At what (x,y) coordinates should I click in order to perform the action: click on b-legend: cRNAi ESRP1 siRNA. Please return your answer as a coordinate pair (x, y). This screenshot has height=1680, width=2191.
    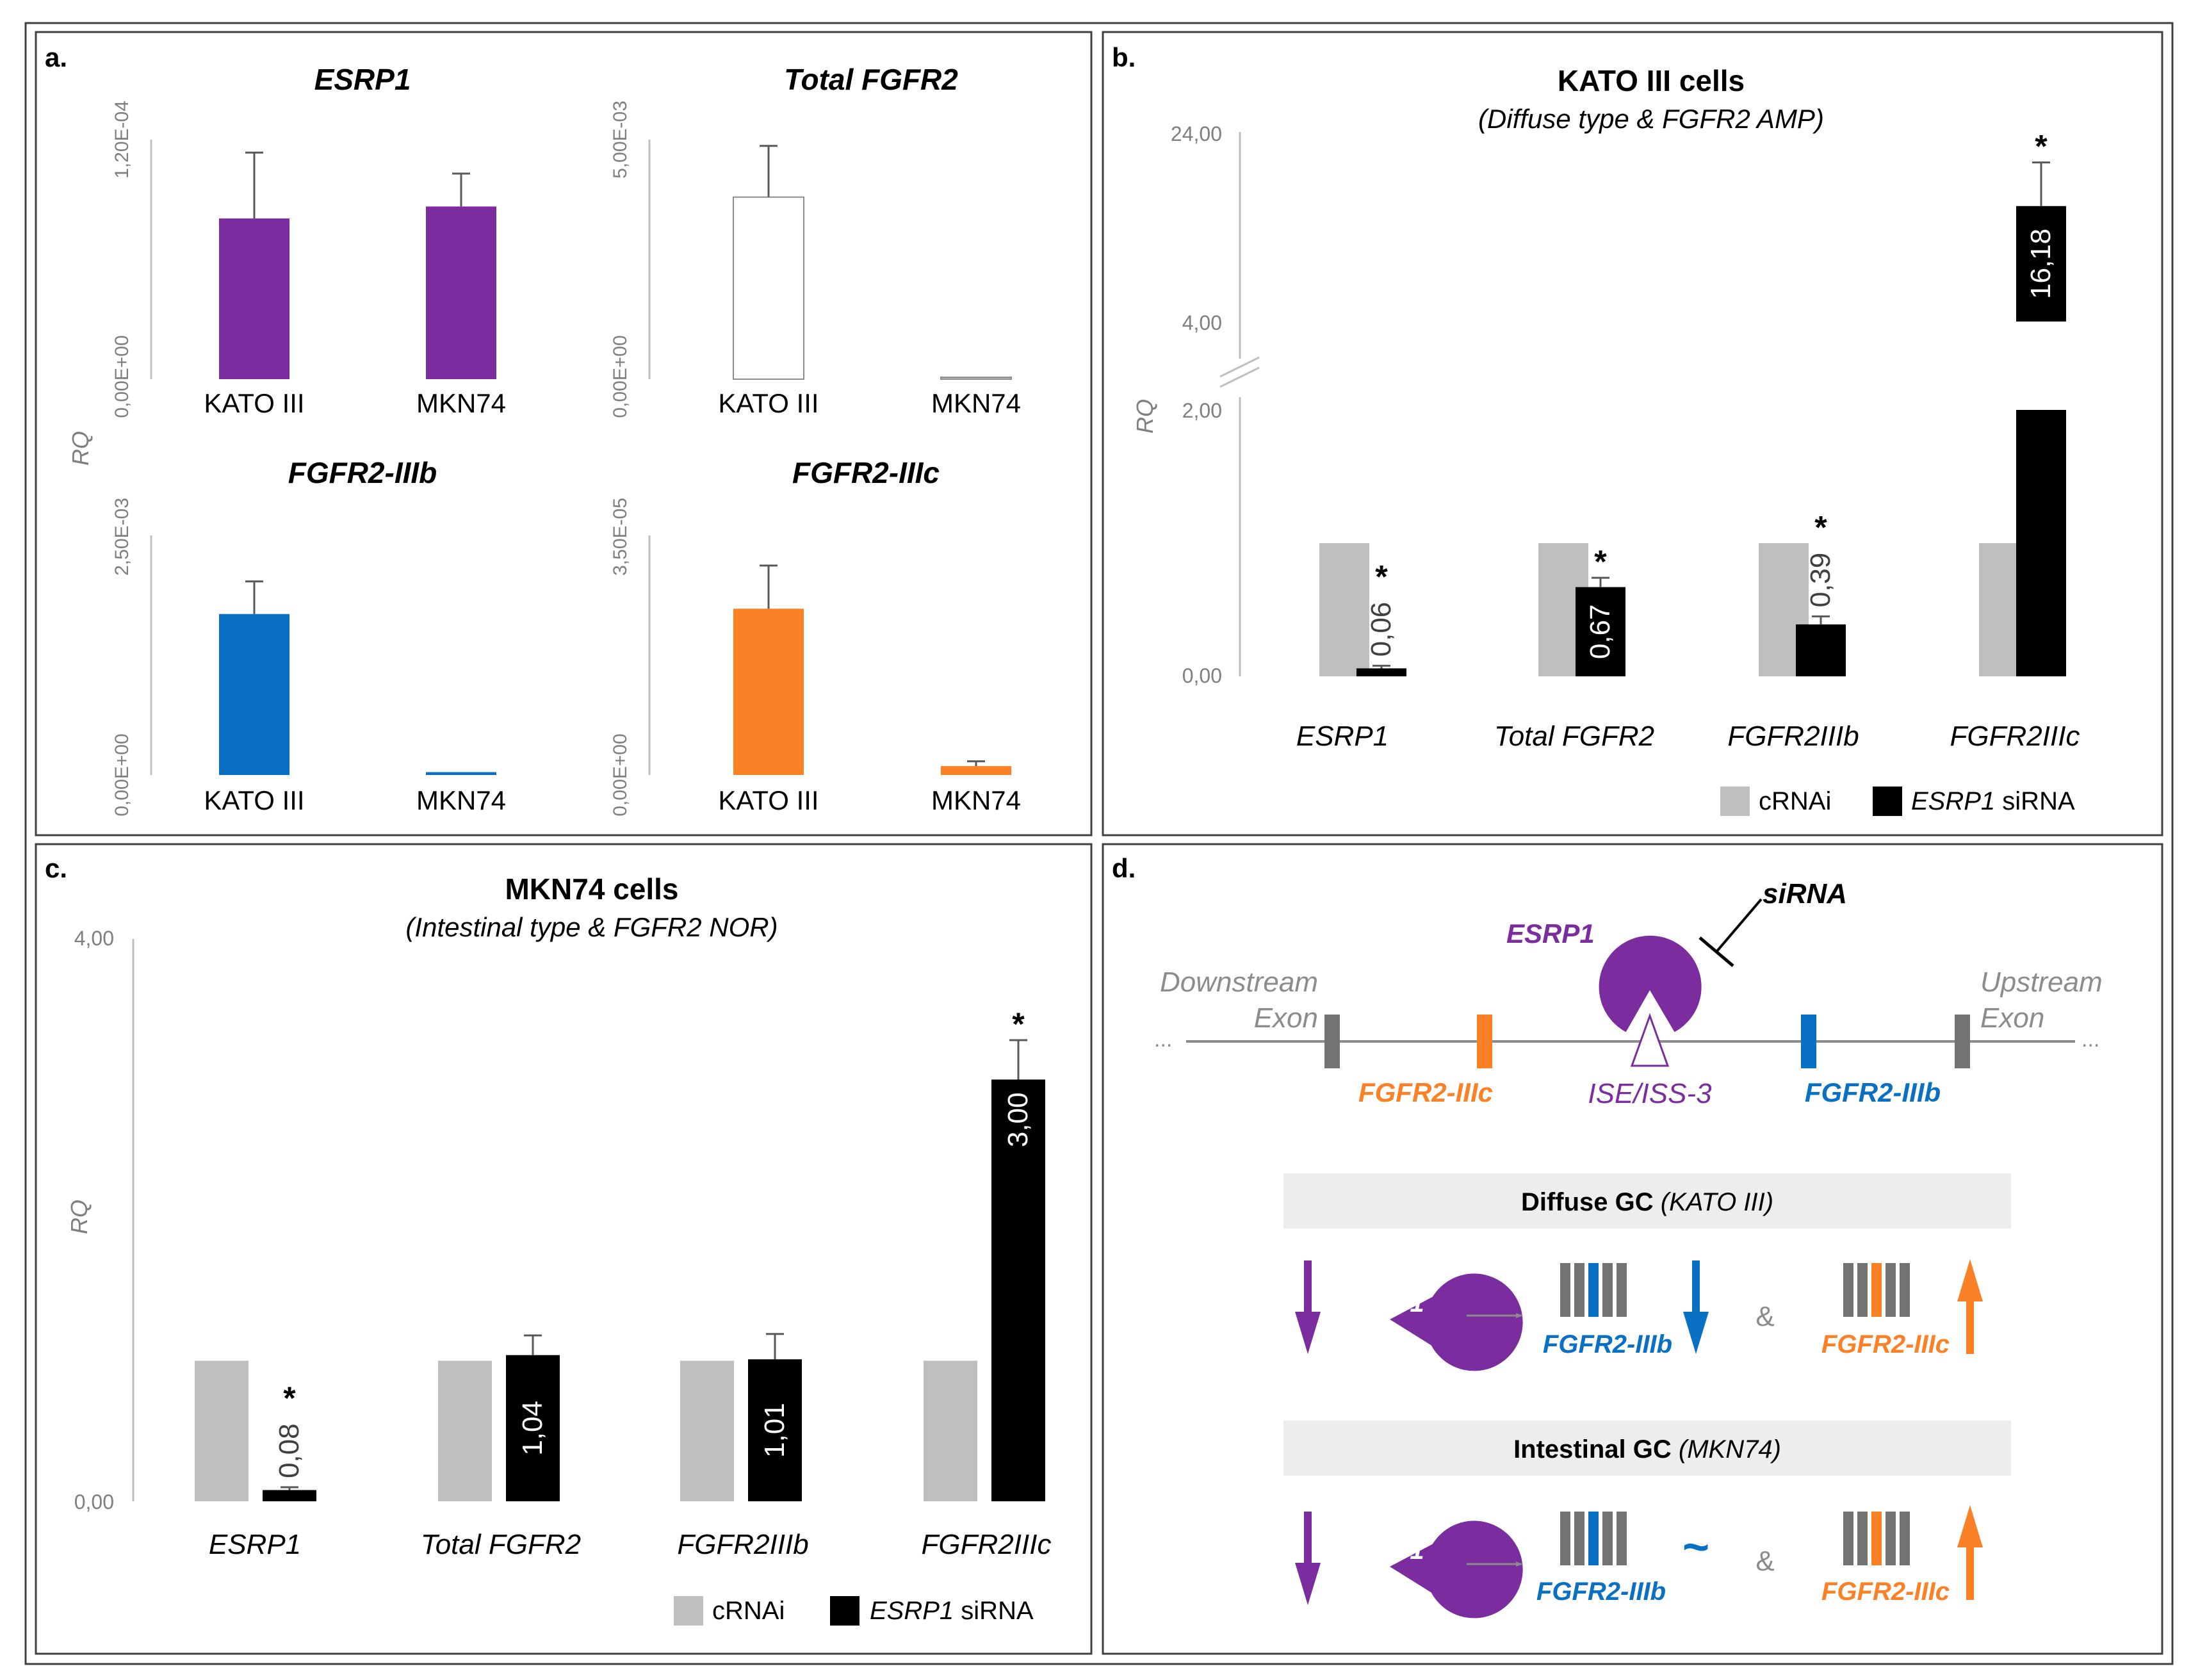
    Looking at the image, I should click on (1897, 802).